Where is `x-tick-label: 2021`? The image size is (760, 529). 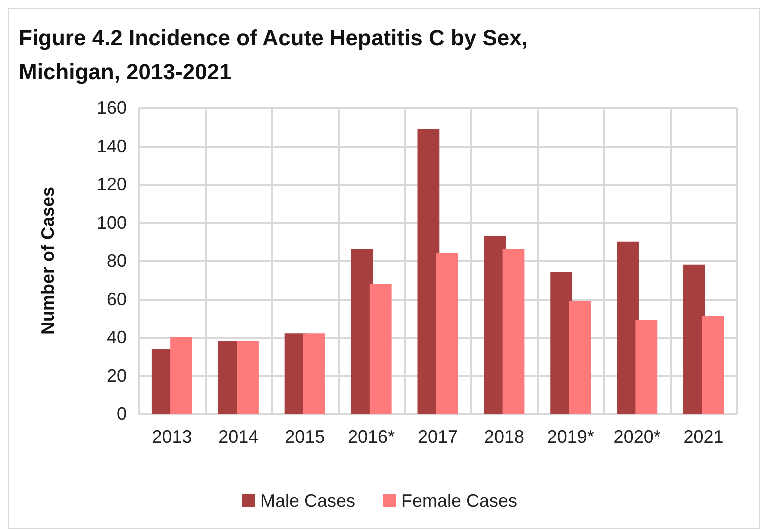 x-tick-label: 2021 is located at coordinates (704, 437).